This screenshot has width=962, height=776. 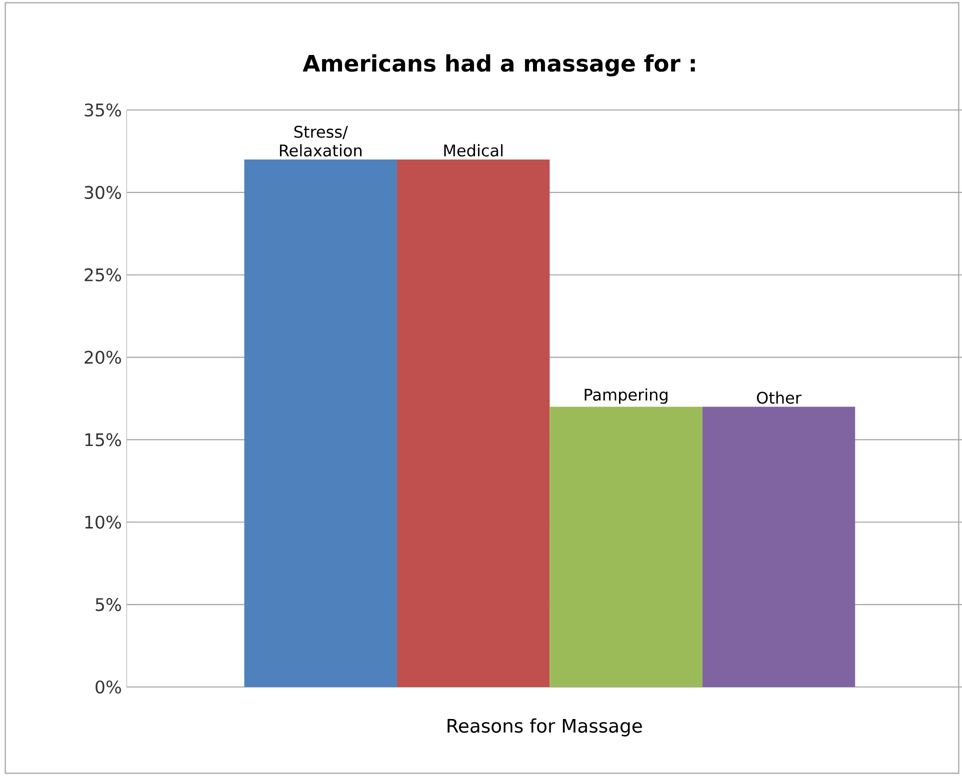 I want to click on y-tick-label: 15%, so click(x=103, y=439).